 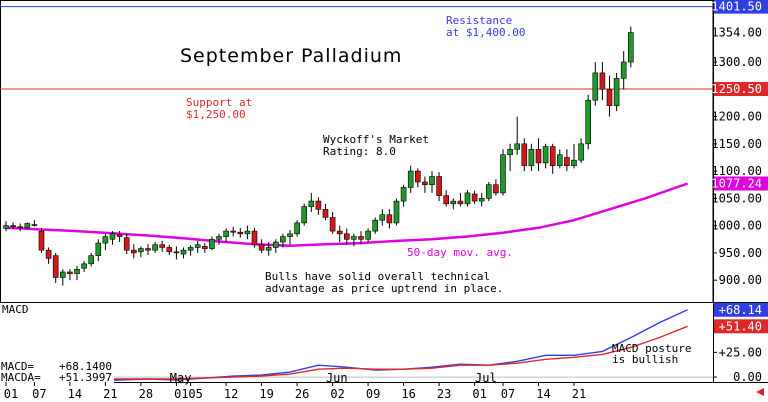 I want to click on macd-tick-label: +25.00, so click(x=740, y=352).